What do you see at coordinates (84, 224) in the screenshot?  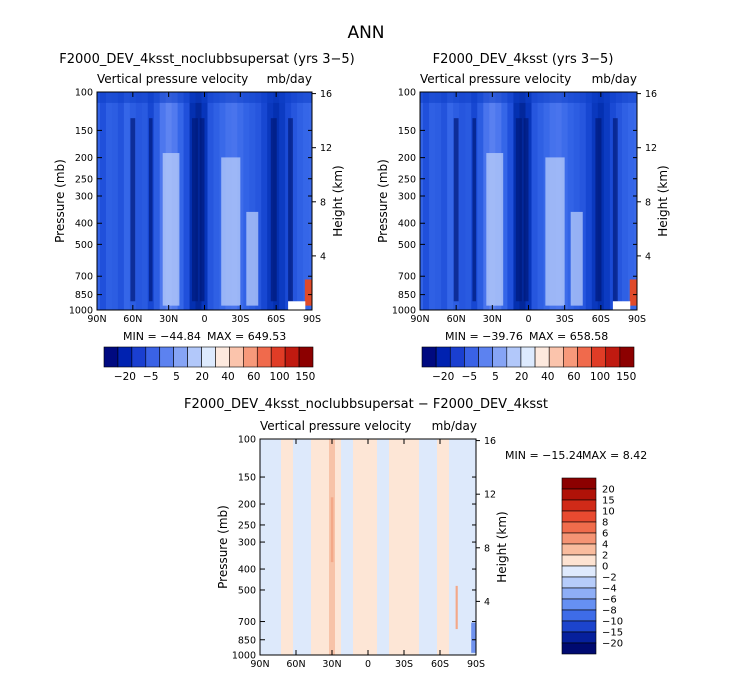 I see `y-tick-label: 400` at bounding box center [84, 224].